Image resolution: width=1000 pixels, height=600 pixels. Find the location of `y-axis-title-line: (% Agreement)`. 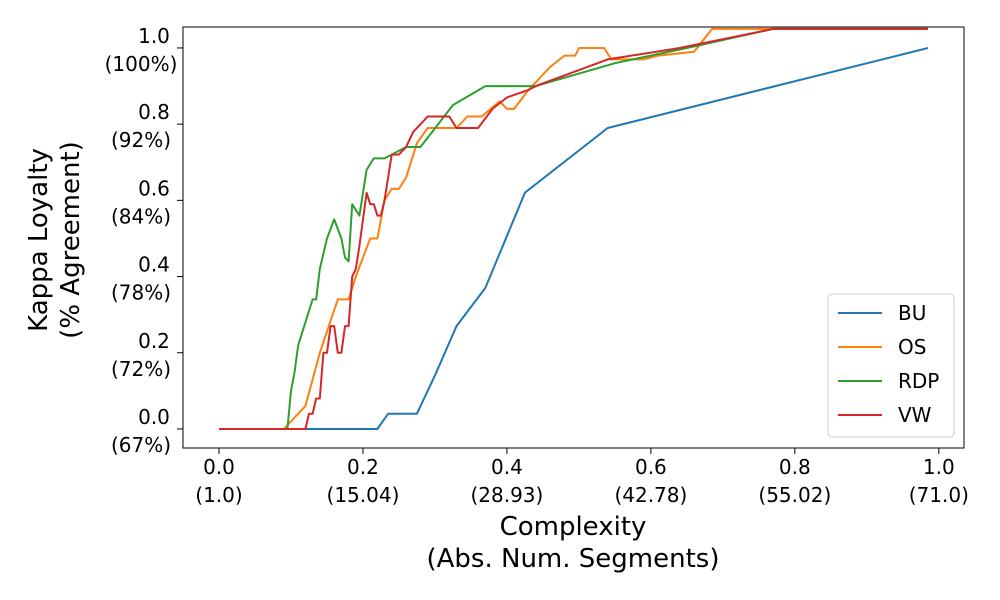

y-axis-title-line: (% Agreement) is located at coordinates (71, 240).